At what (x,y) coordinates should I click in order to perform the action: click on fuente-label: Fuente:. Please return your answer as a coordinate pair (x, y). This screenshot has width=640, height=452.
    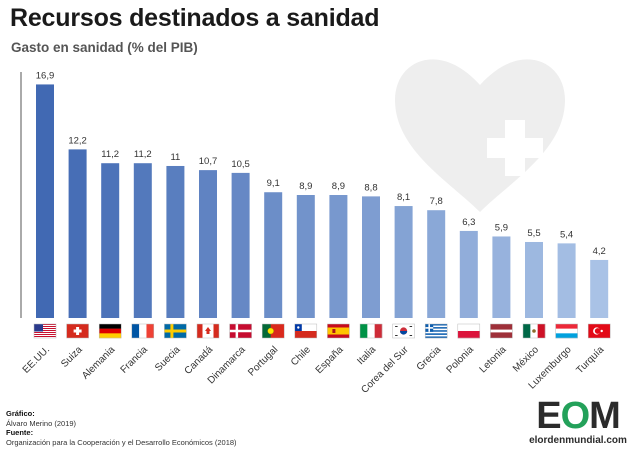
    Looking at the image, I should click on (20, 433).